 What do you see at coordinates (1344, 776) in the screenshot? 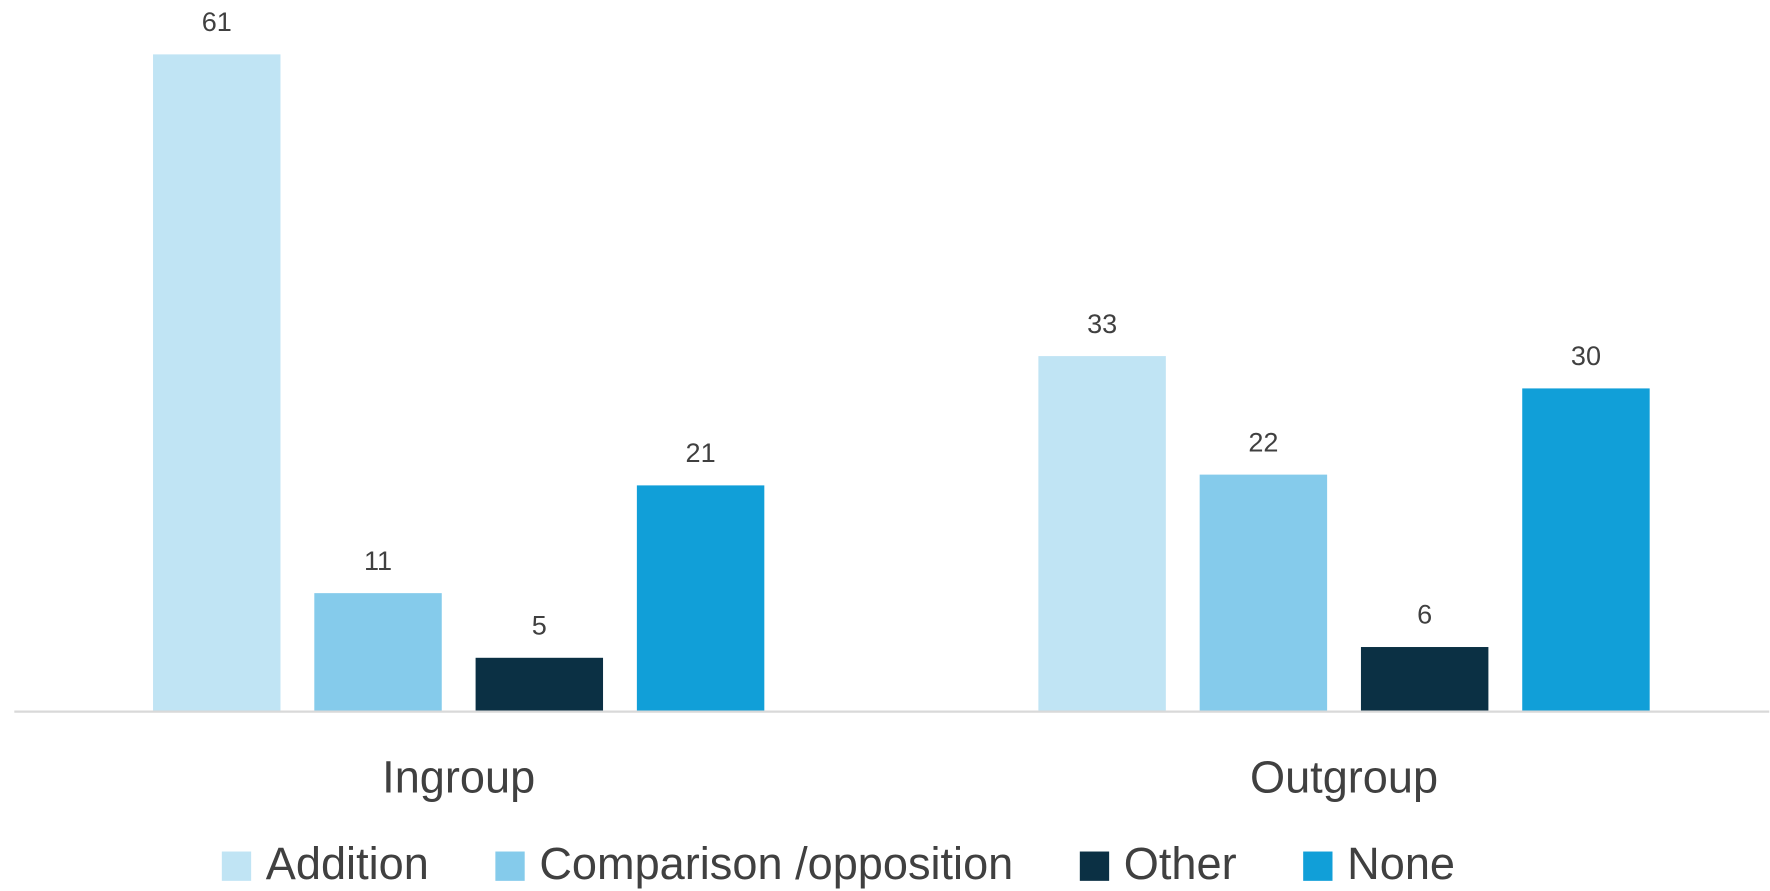
I see `x-tick-label: Outgroup` at bounding box center [1344, 776].